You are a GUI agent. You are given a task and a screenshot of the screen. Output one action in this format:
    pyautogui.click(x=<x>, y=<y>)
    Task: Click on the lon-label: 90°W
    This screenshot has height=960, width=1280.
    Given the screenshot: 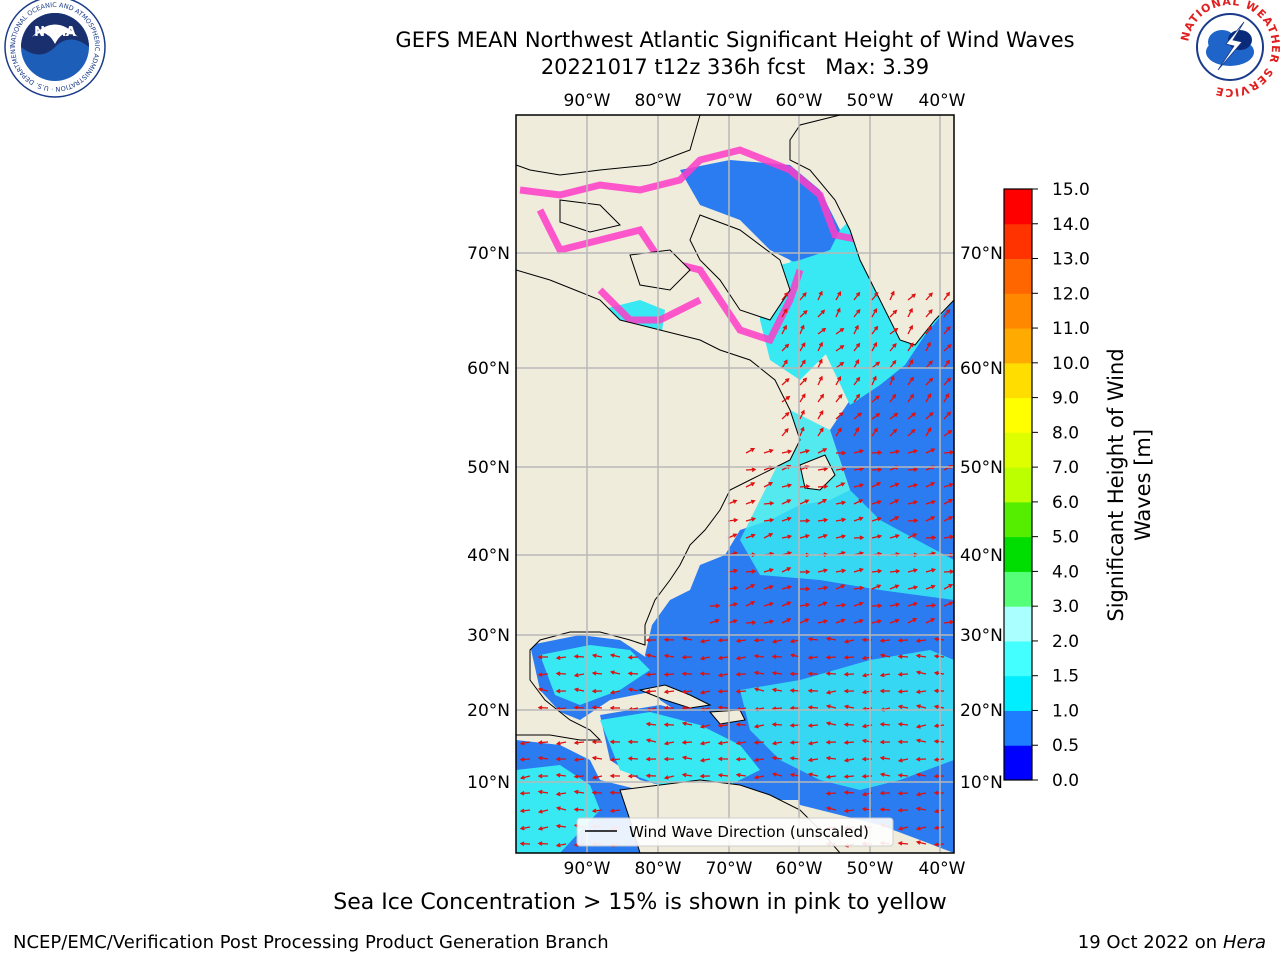 What is the action you would take?
    pyautogui.click(x=587, y=101)
    